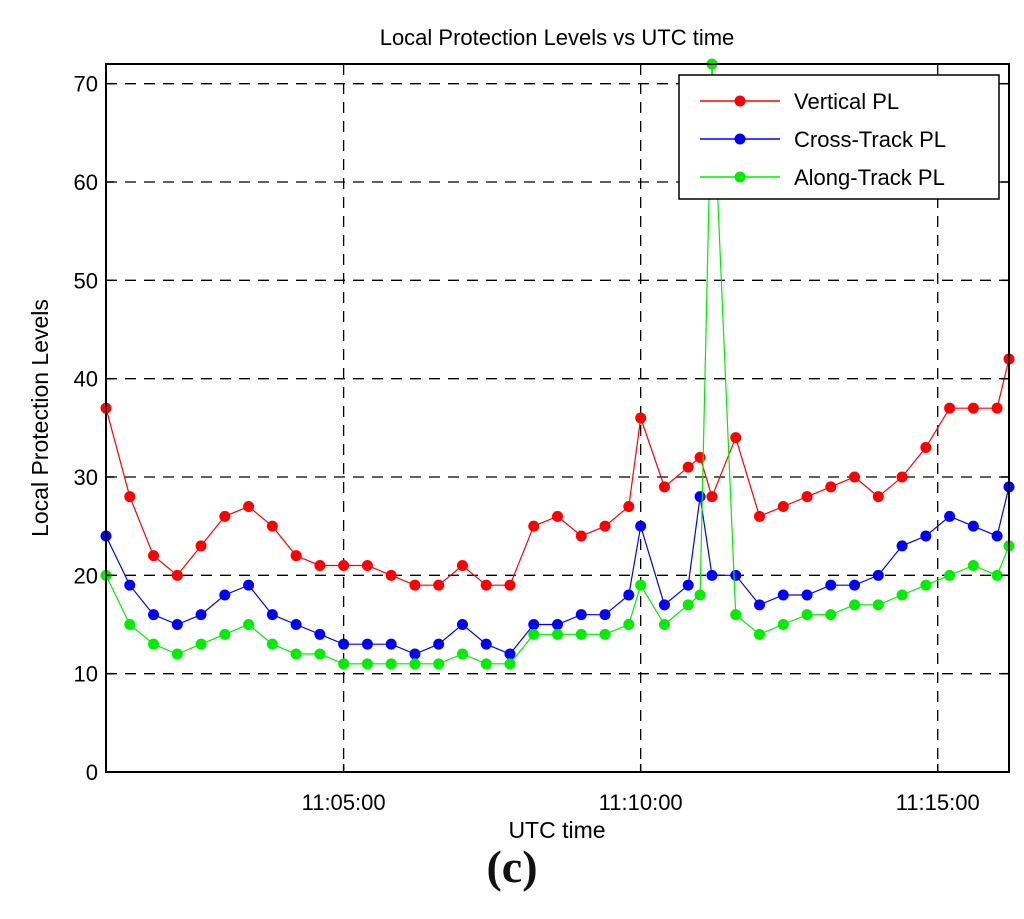  Describe the element at coordinates (86, 575) in the screenshot. I see `y-tick-label: 20` at that location.